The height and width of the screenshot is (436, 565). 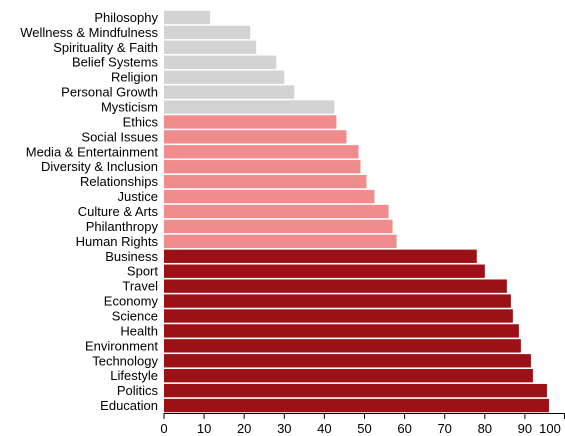 I want to click on bar-education, so click(x=356, y=405).